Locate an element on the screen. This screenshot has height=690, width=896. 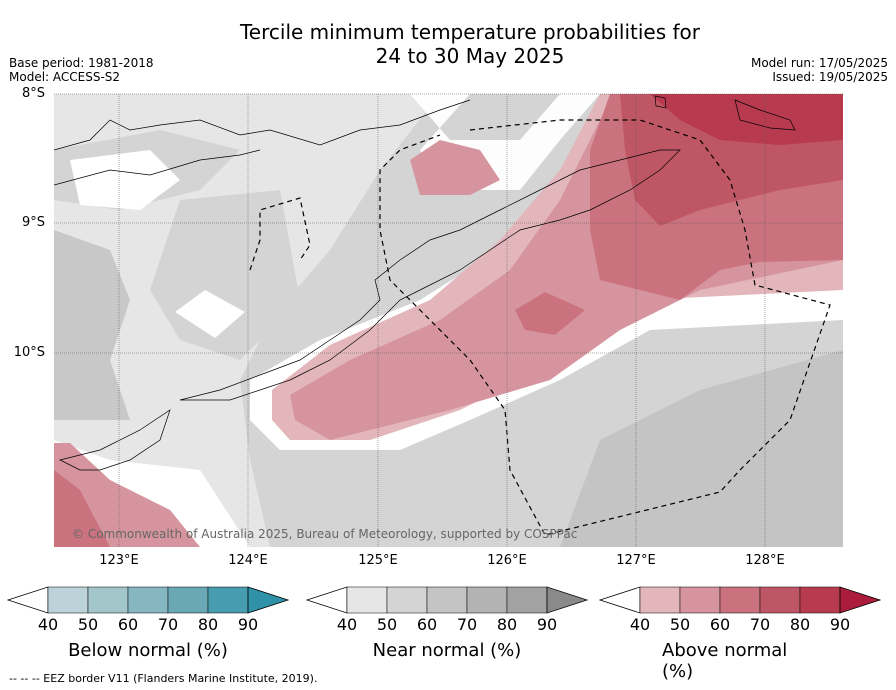
coastline-sumba is located at coordinates (114, 440).